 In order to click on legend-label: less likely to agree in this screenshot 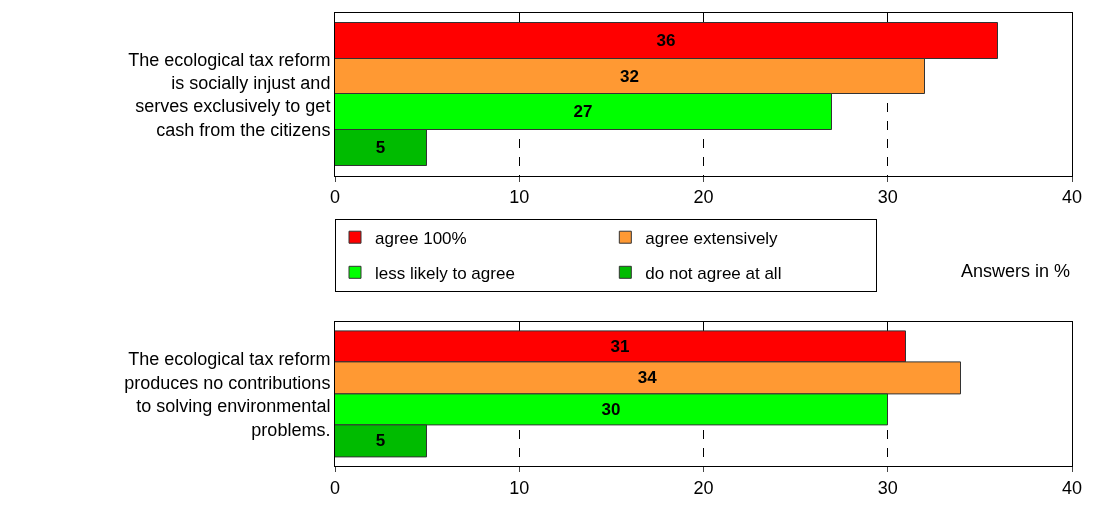, I will do `click(445, 273)`.